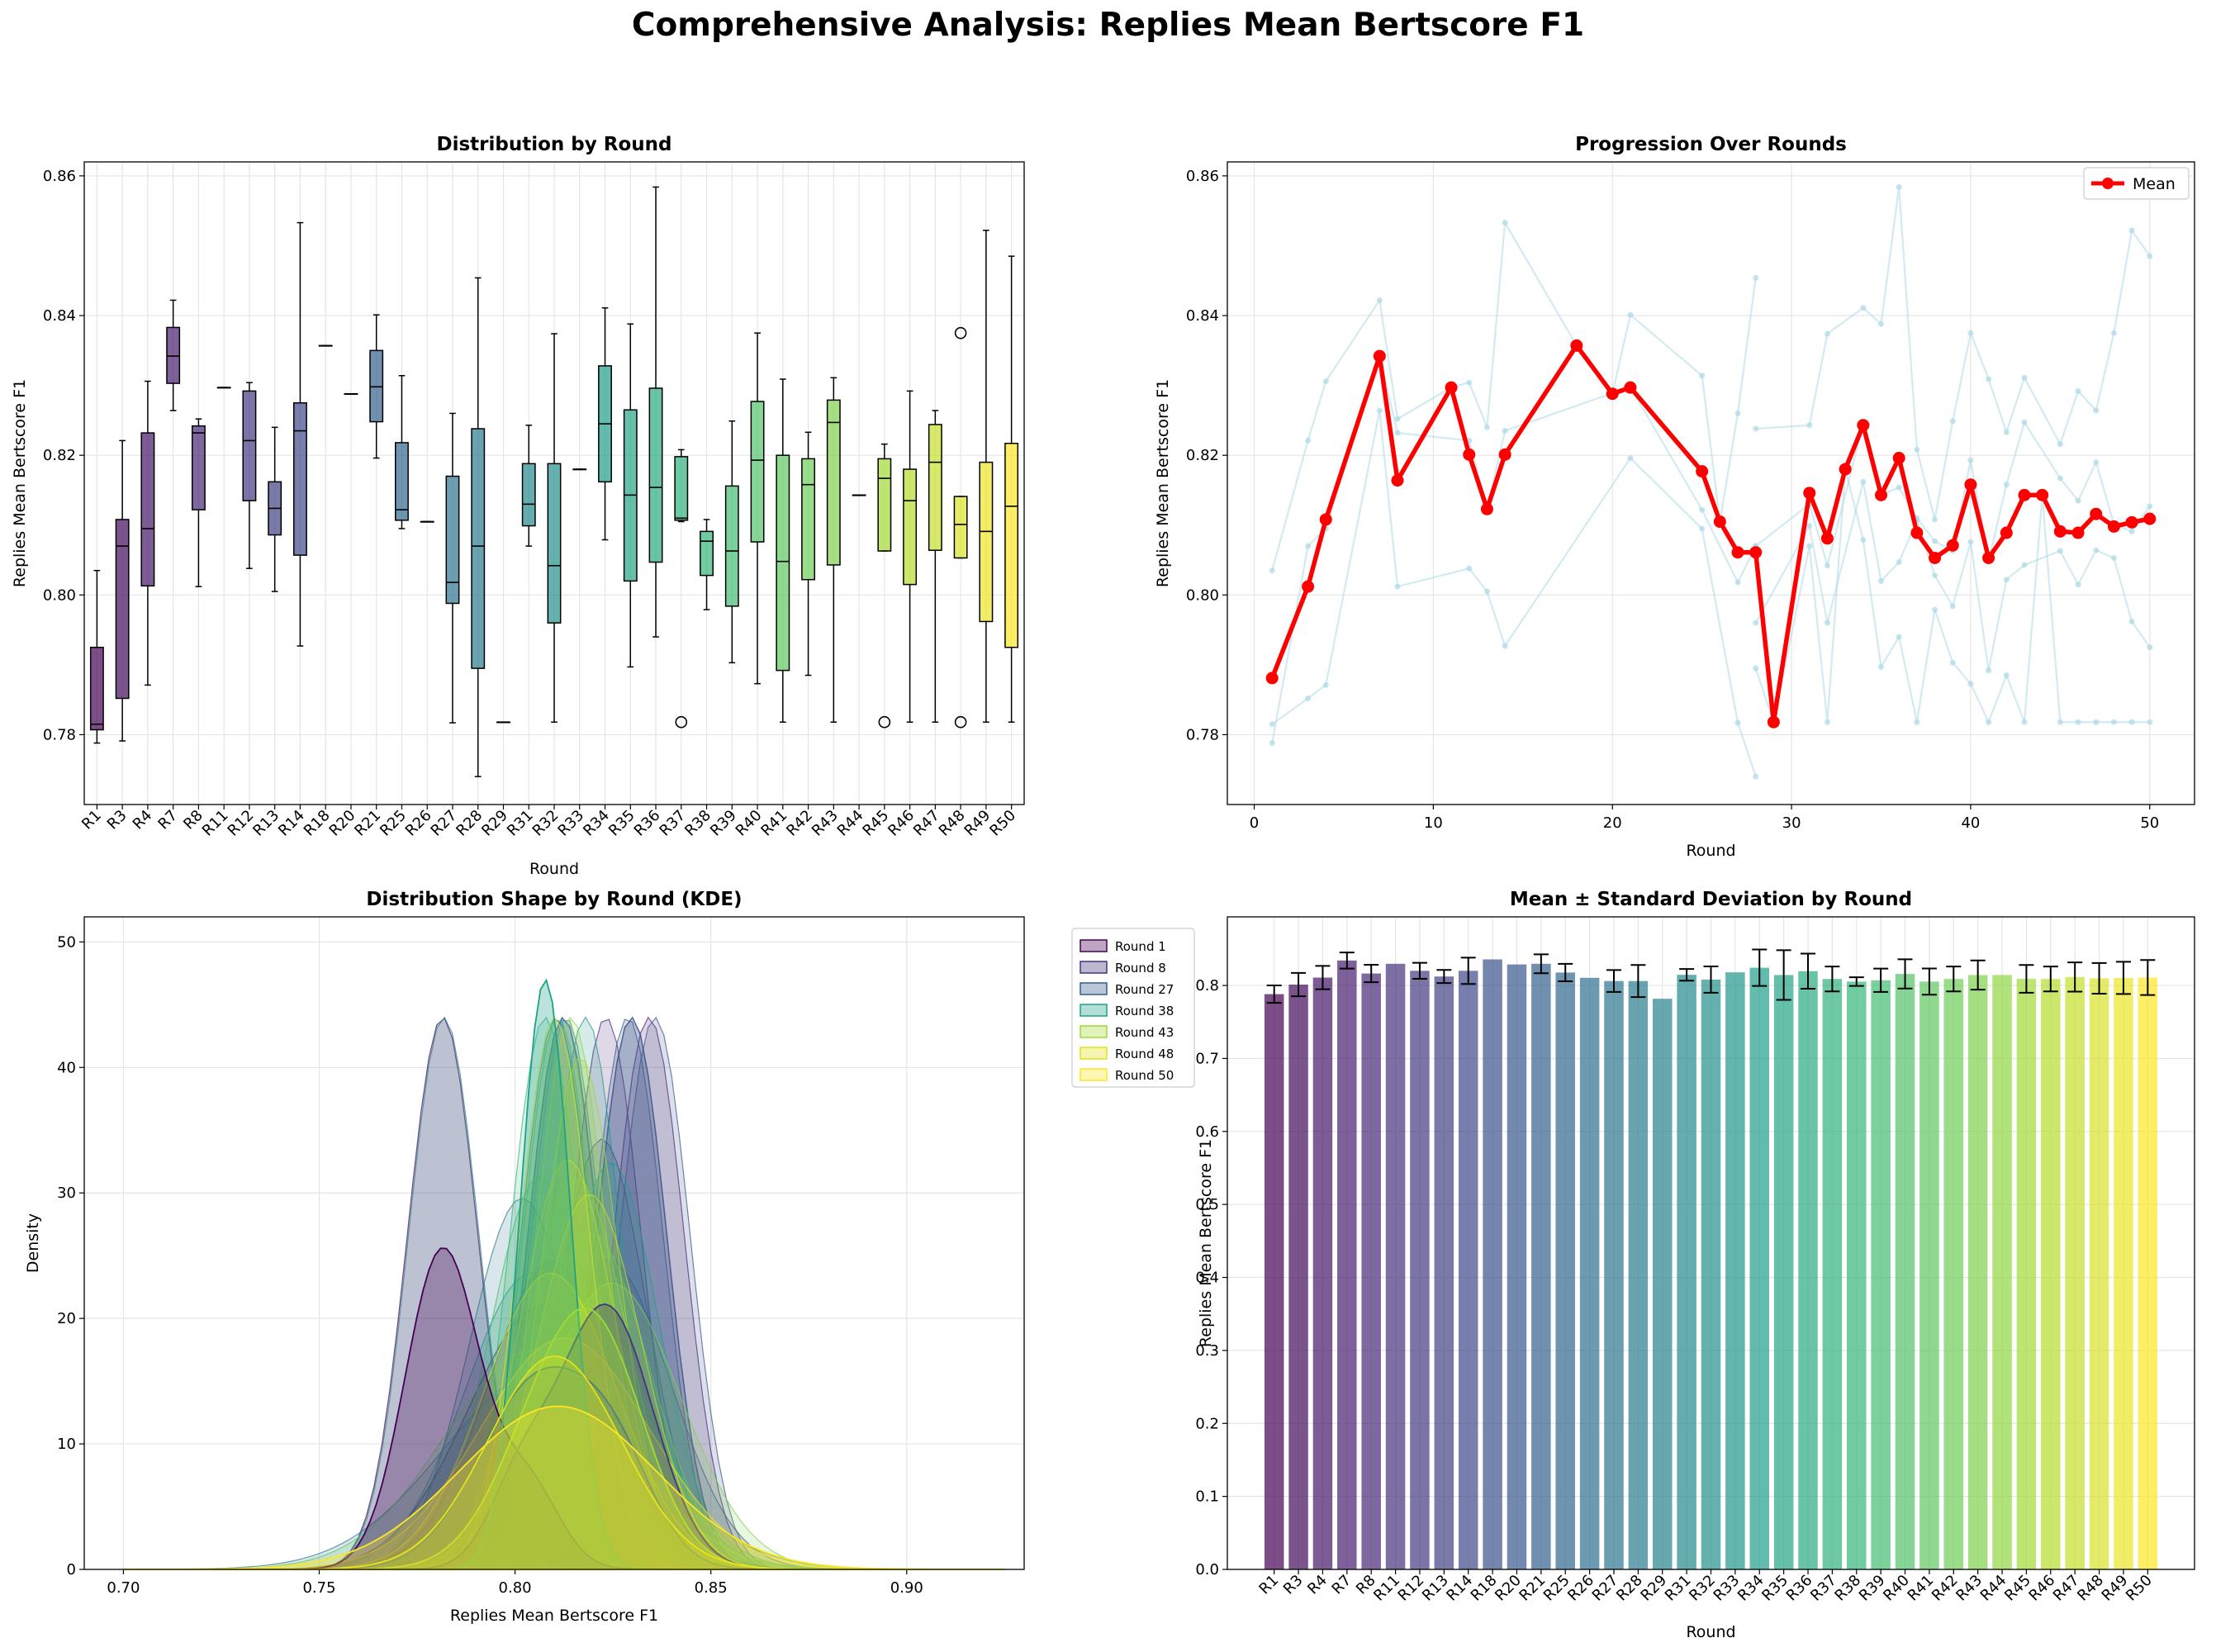  I want to click on y-tick-label: 0.2, so click(1207, 1423).